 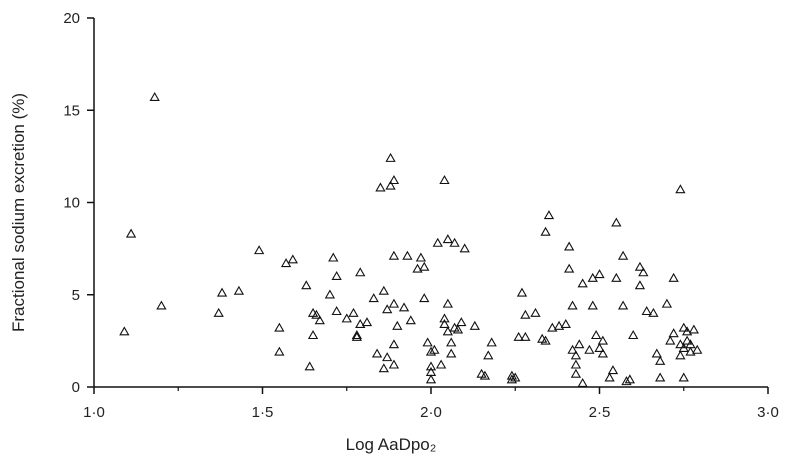 What do you see at coordinates (18, 212) in the screenshot?
I see `y-axis-title: Fractional sodium excretion (%)` at bounding box center [18, 212].